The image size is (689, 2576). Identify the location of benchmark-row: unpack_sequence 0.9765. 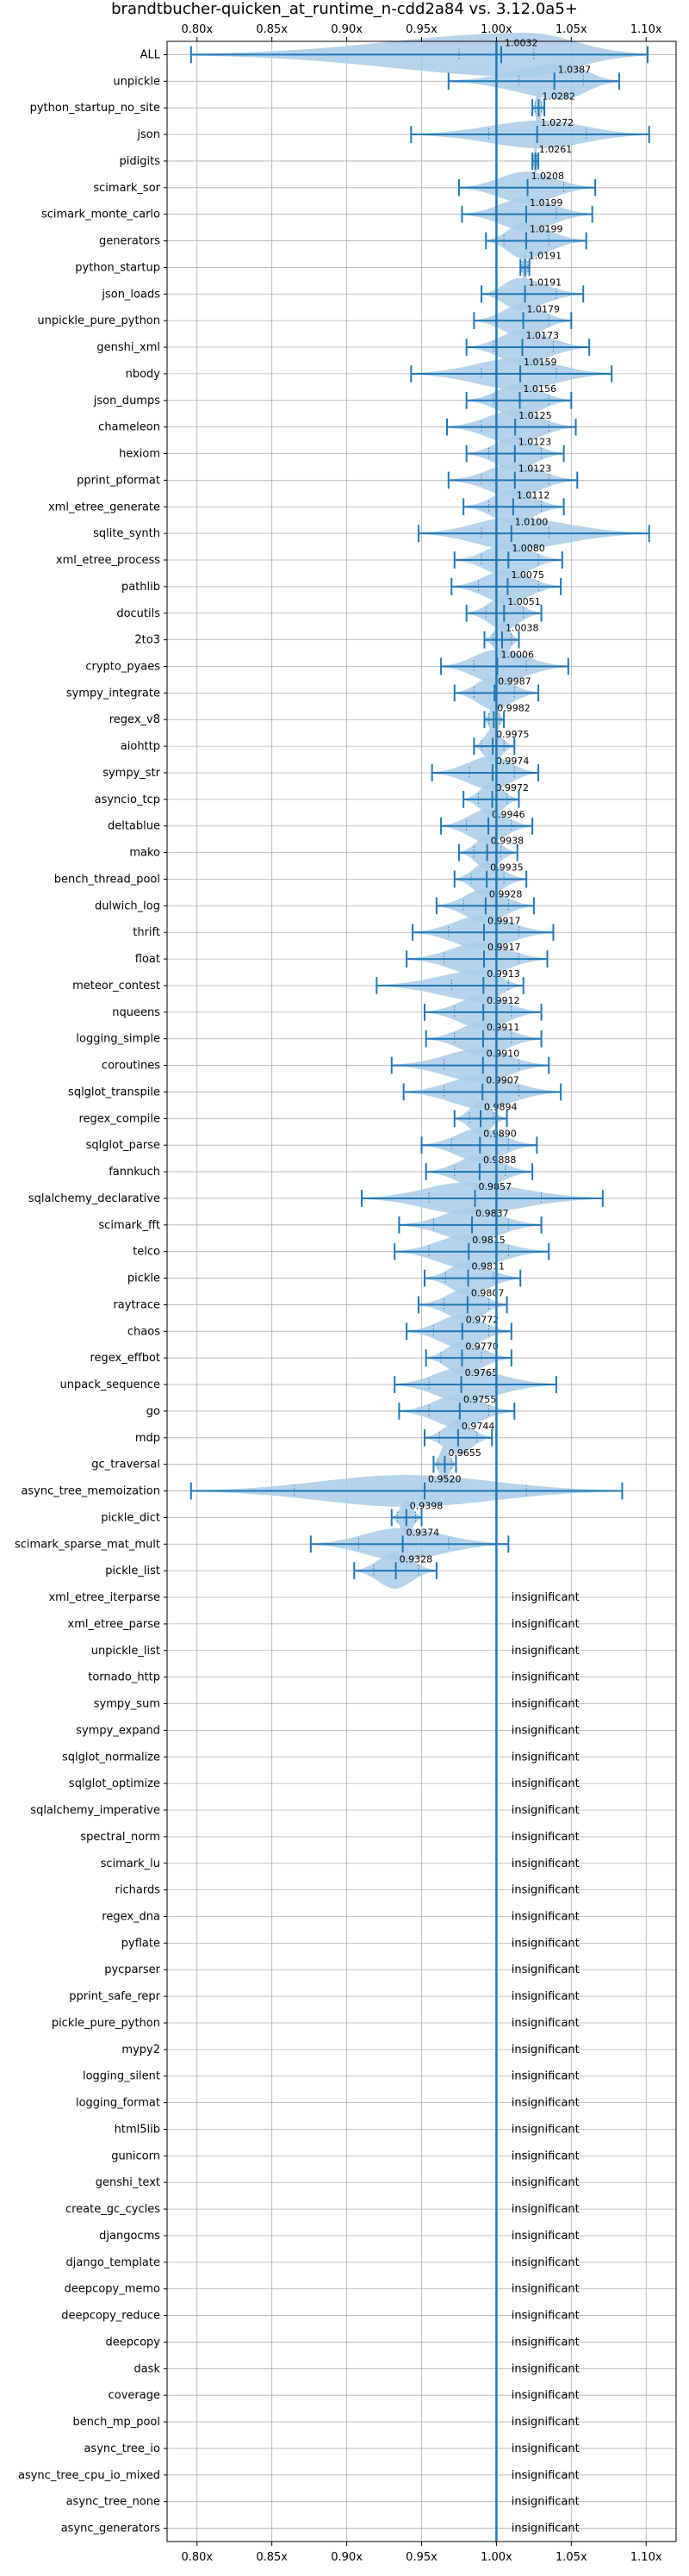
(308, 1385).